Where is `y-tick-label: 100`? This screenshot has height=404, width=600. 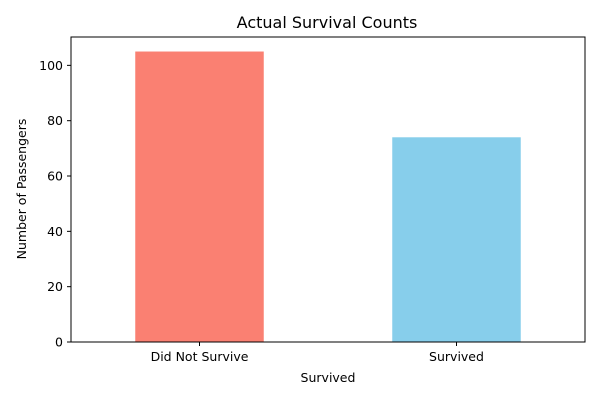 y-tick-label: 100 is located at coordinates (51, 65).